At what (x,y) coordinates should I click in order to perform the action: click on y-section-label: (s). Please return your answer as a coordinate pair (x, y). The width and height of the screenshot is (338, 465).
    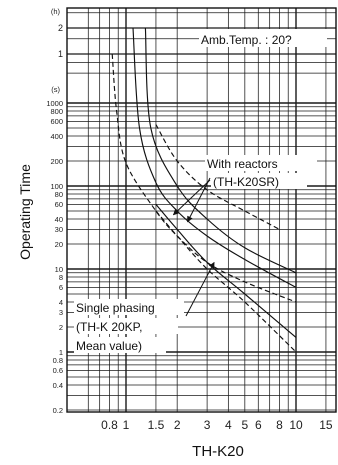
    Looking at the image, I should click on (55, 89).